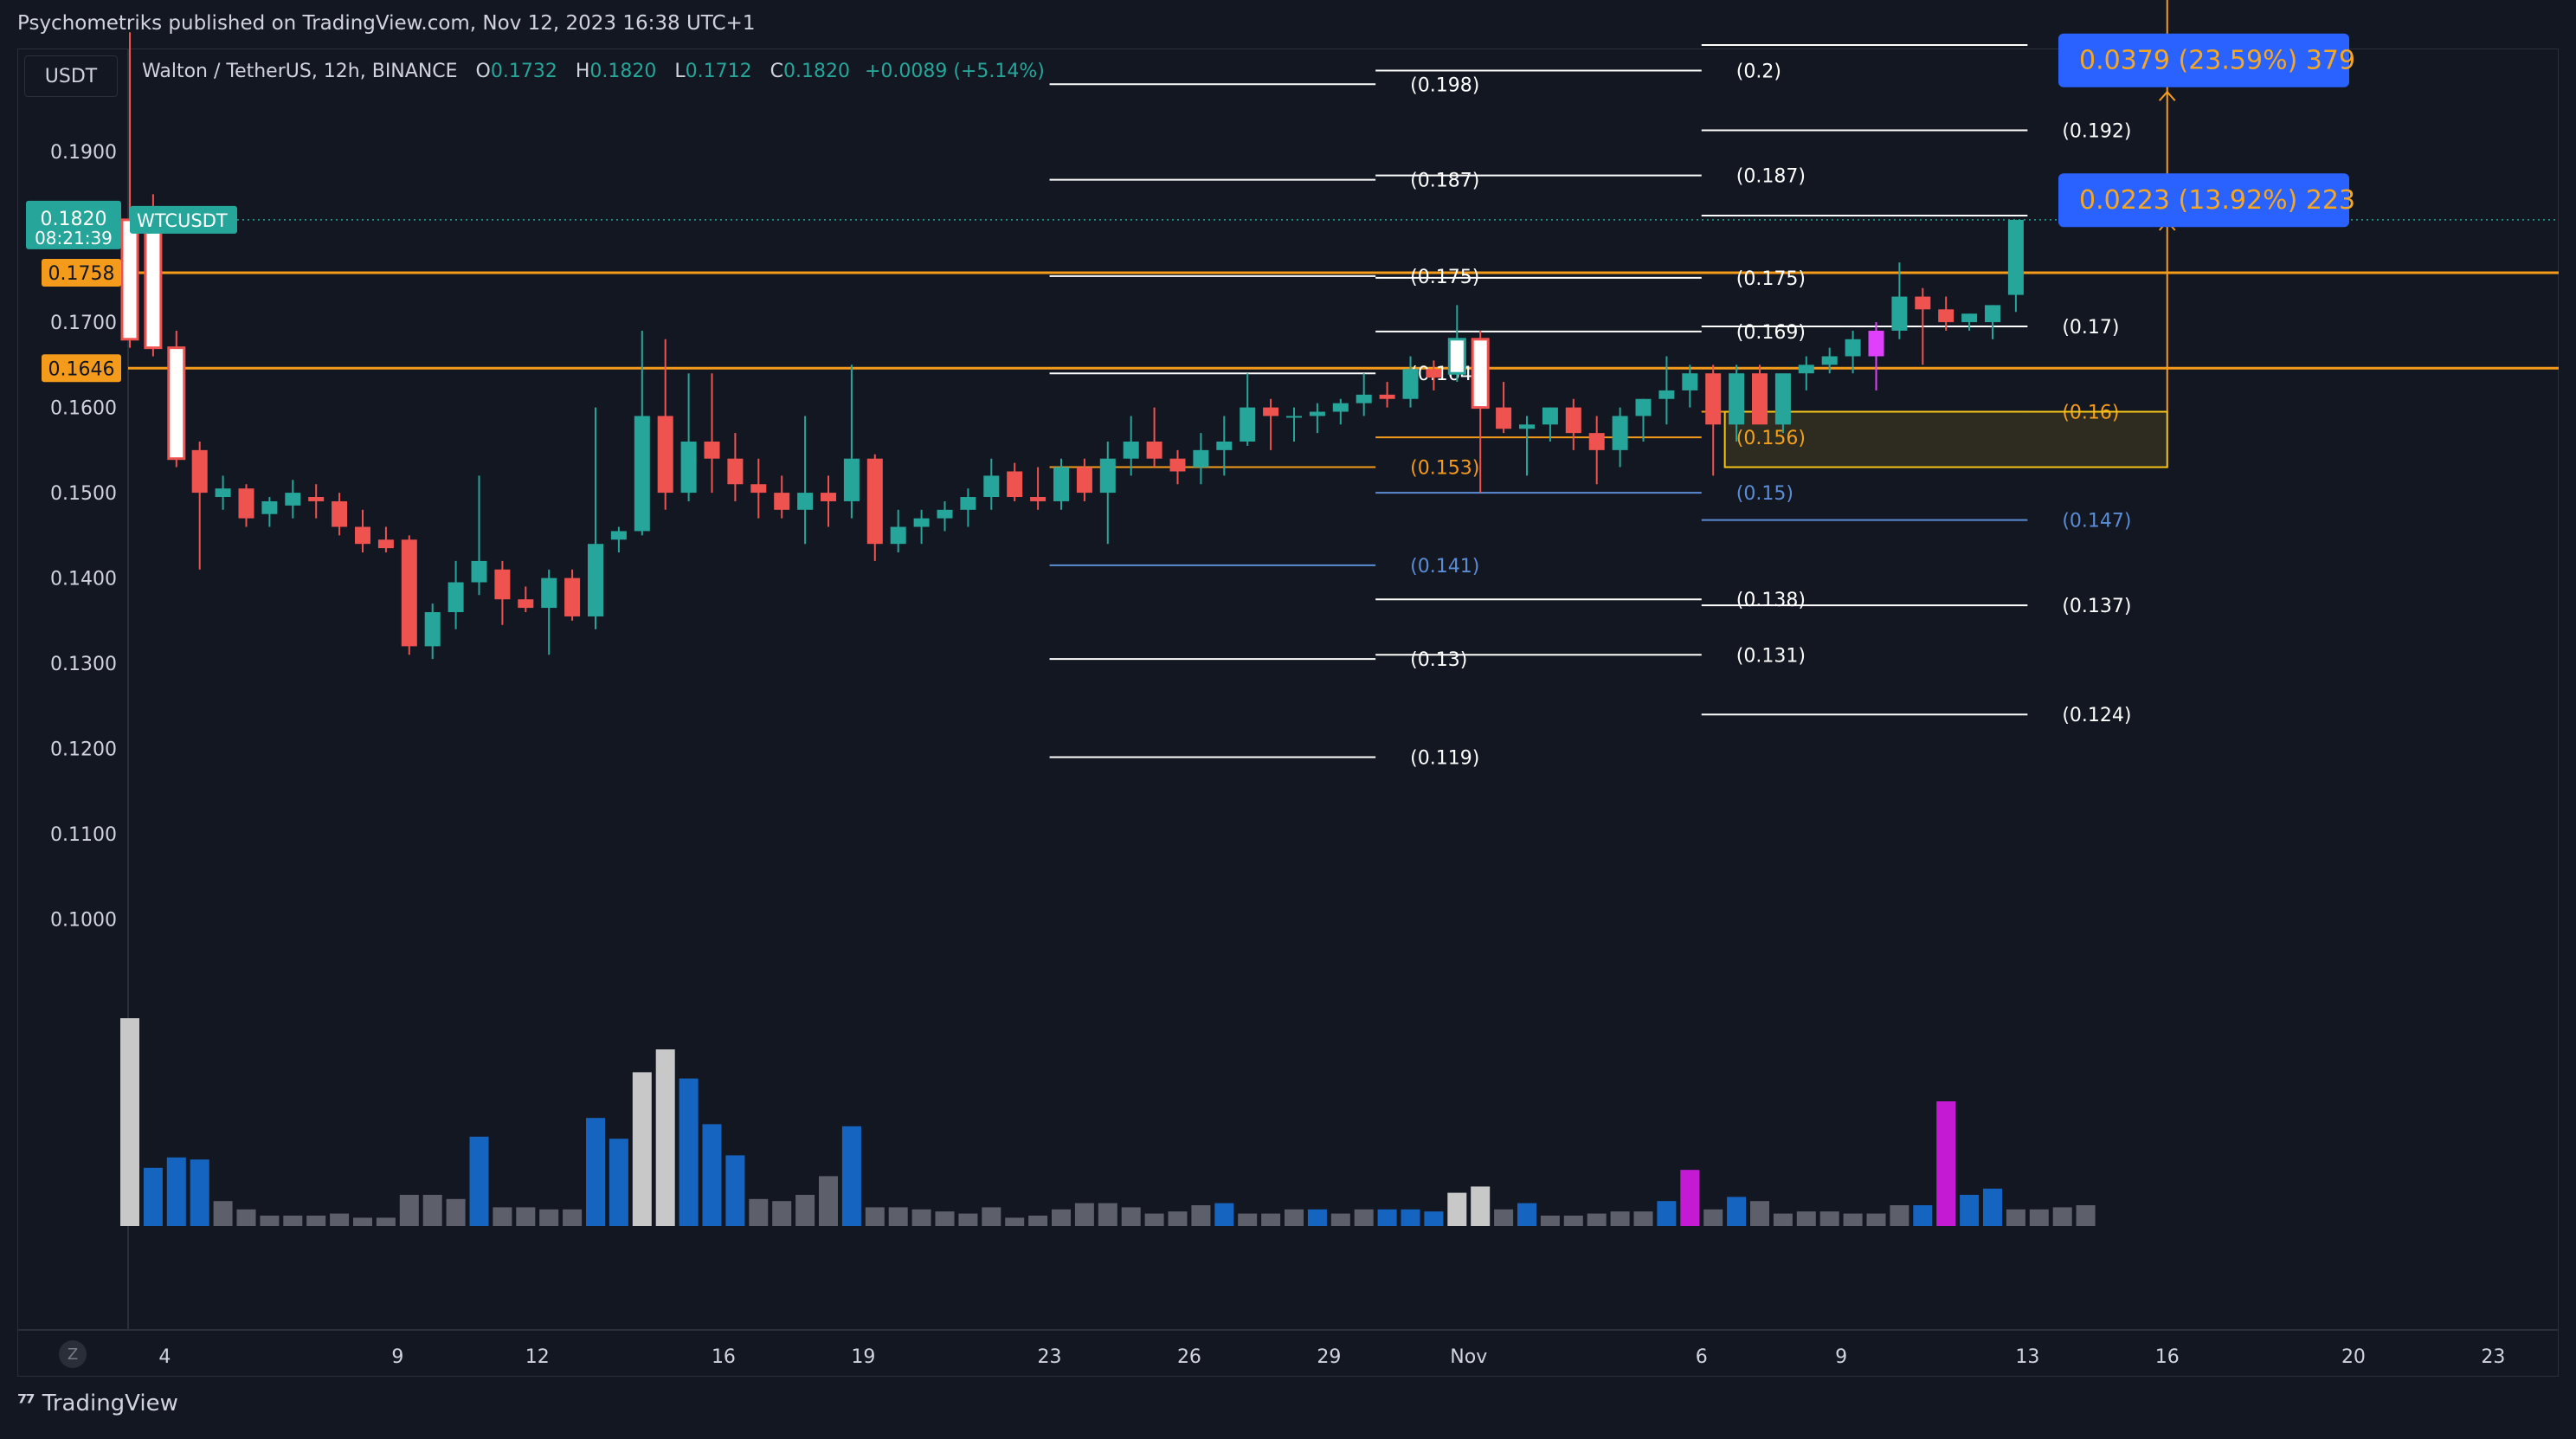  What do you see at coordinates (300, 71) in the screenshot?
I see `symbol-name: Walton / TetherUS, 12h, BINANCE` at bounding box center [300, 71].